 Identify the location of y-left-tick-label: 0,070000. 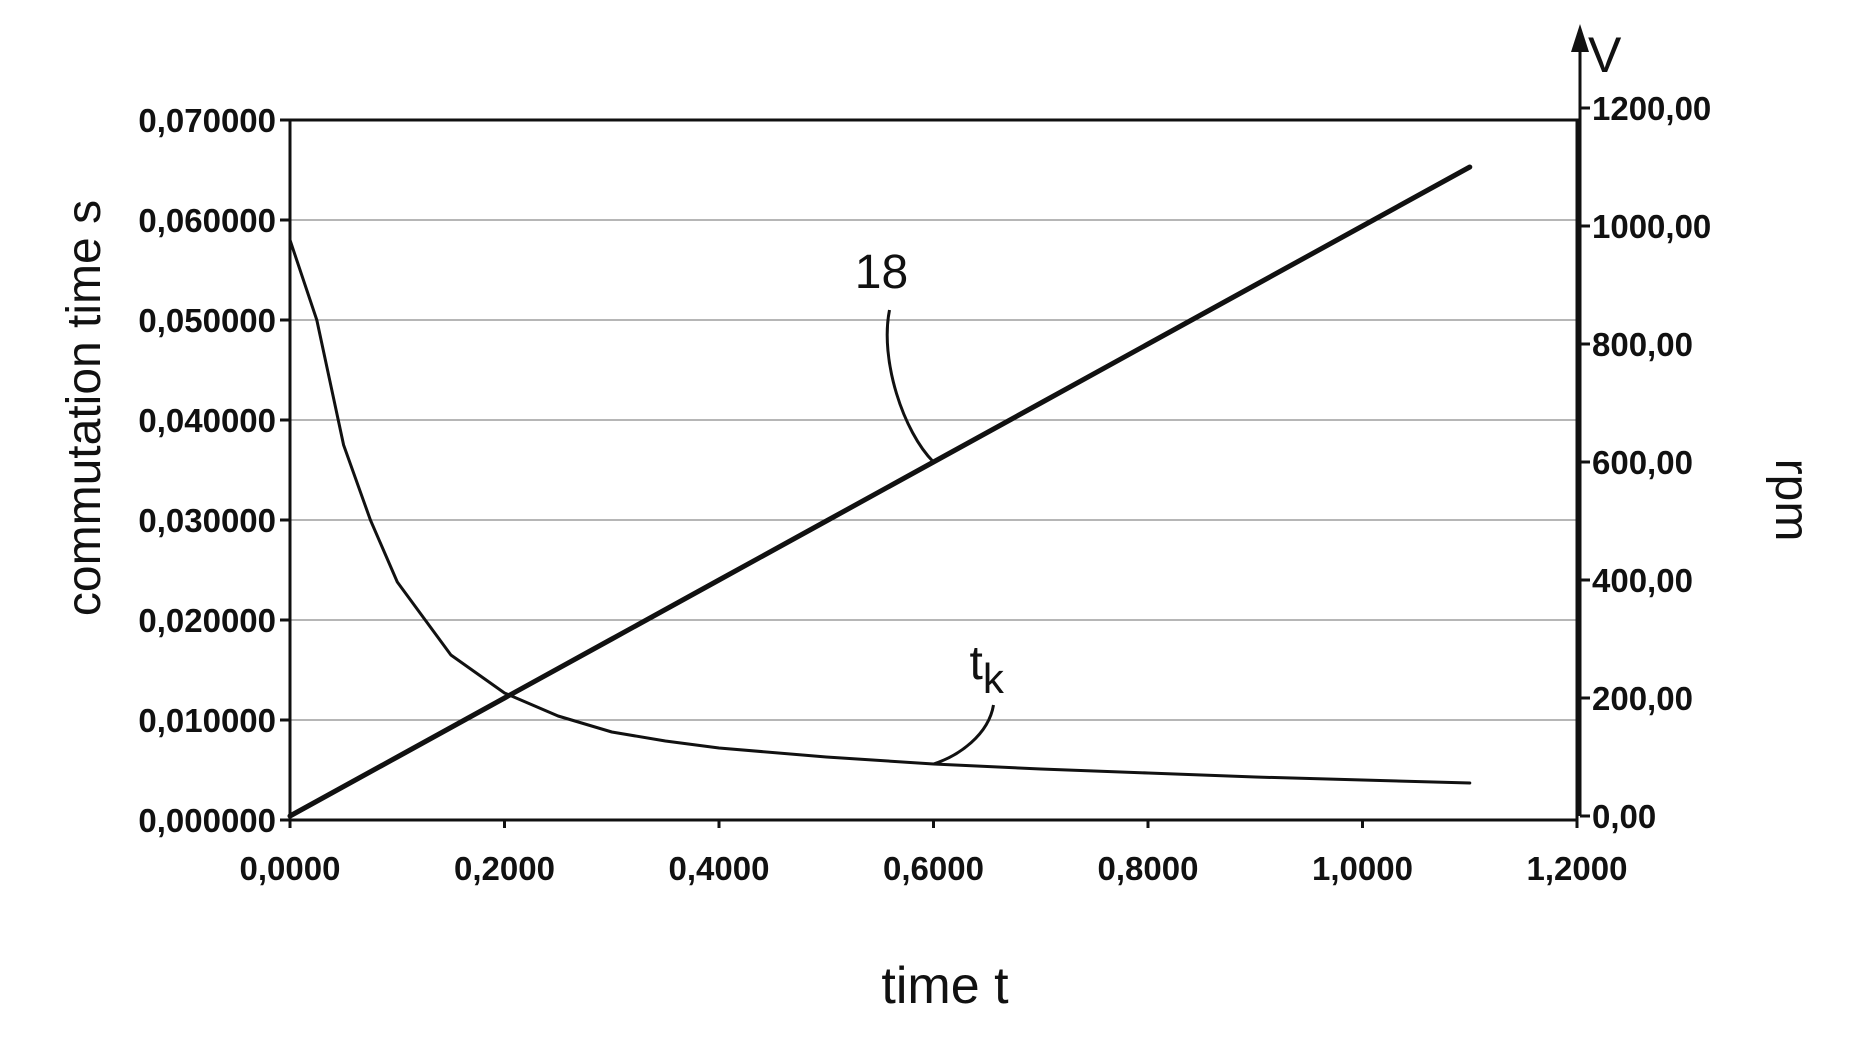
(207, 120).